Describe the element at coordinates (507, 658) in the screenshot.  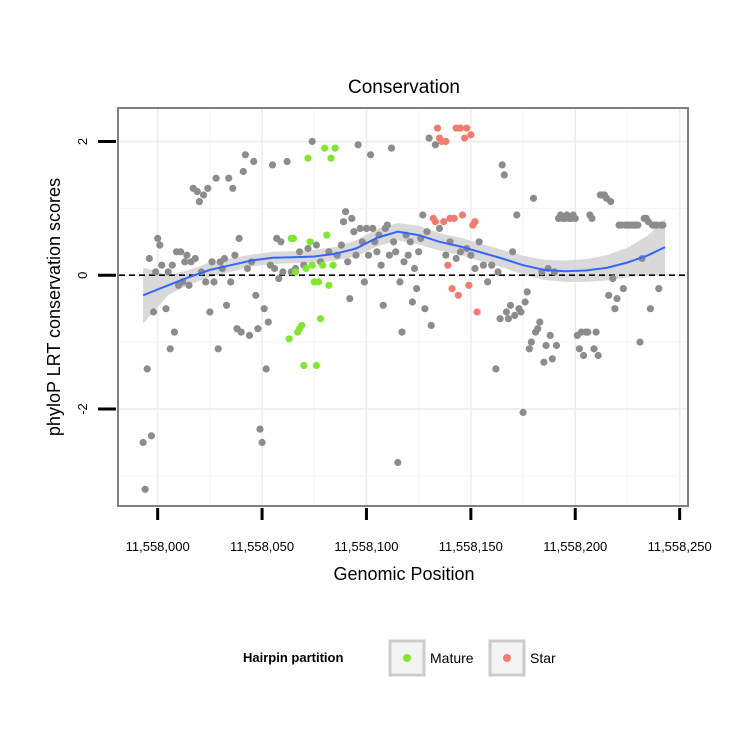
I see `legend-dot-star` at that location.